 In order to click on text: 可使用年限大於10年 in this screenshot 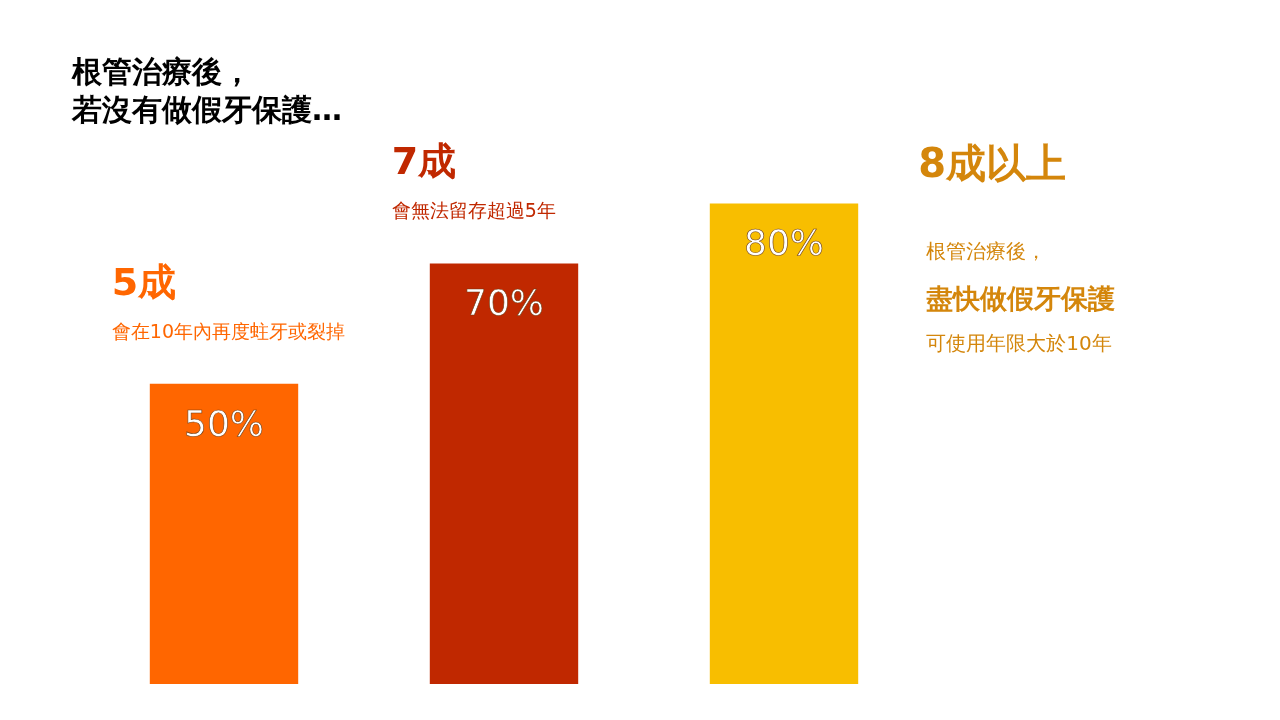, I will do `click(1019, 343)`.